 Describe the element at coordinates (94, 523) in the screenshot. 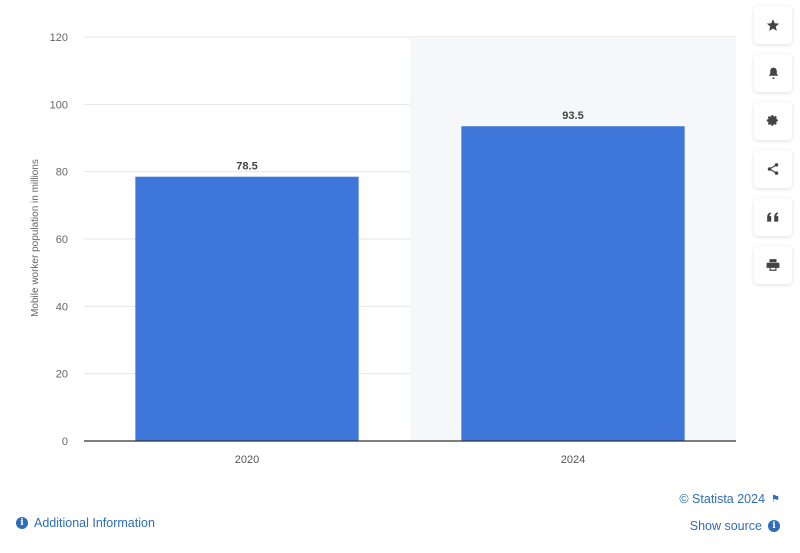

I see `additional-information-label: Additional Information` at that location.